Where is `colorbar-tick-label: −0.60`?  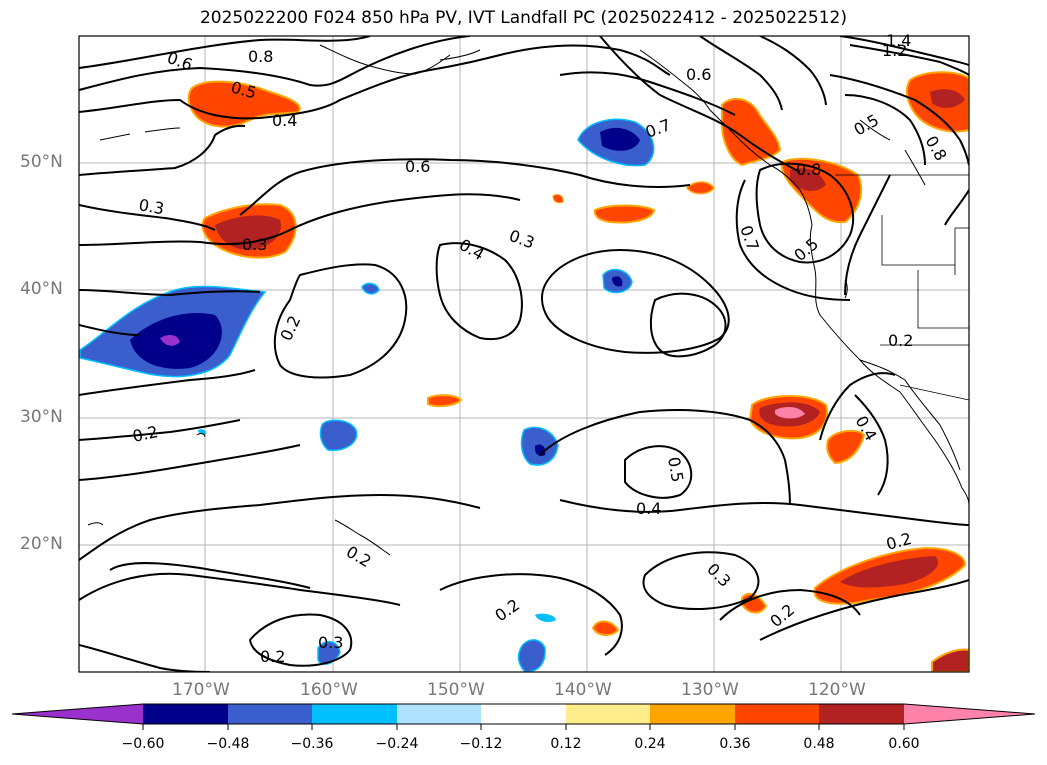
colorbar-tick-label: −0.60 is located at coordinates (143, 744).